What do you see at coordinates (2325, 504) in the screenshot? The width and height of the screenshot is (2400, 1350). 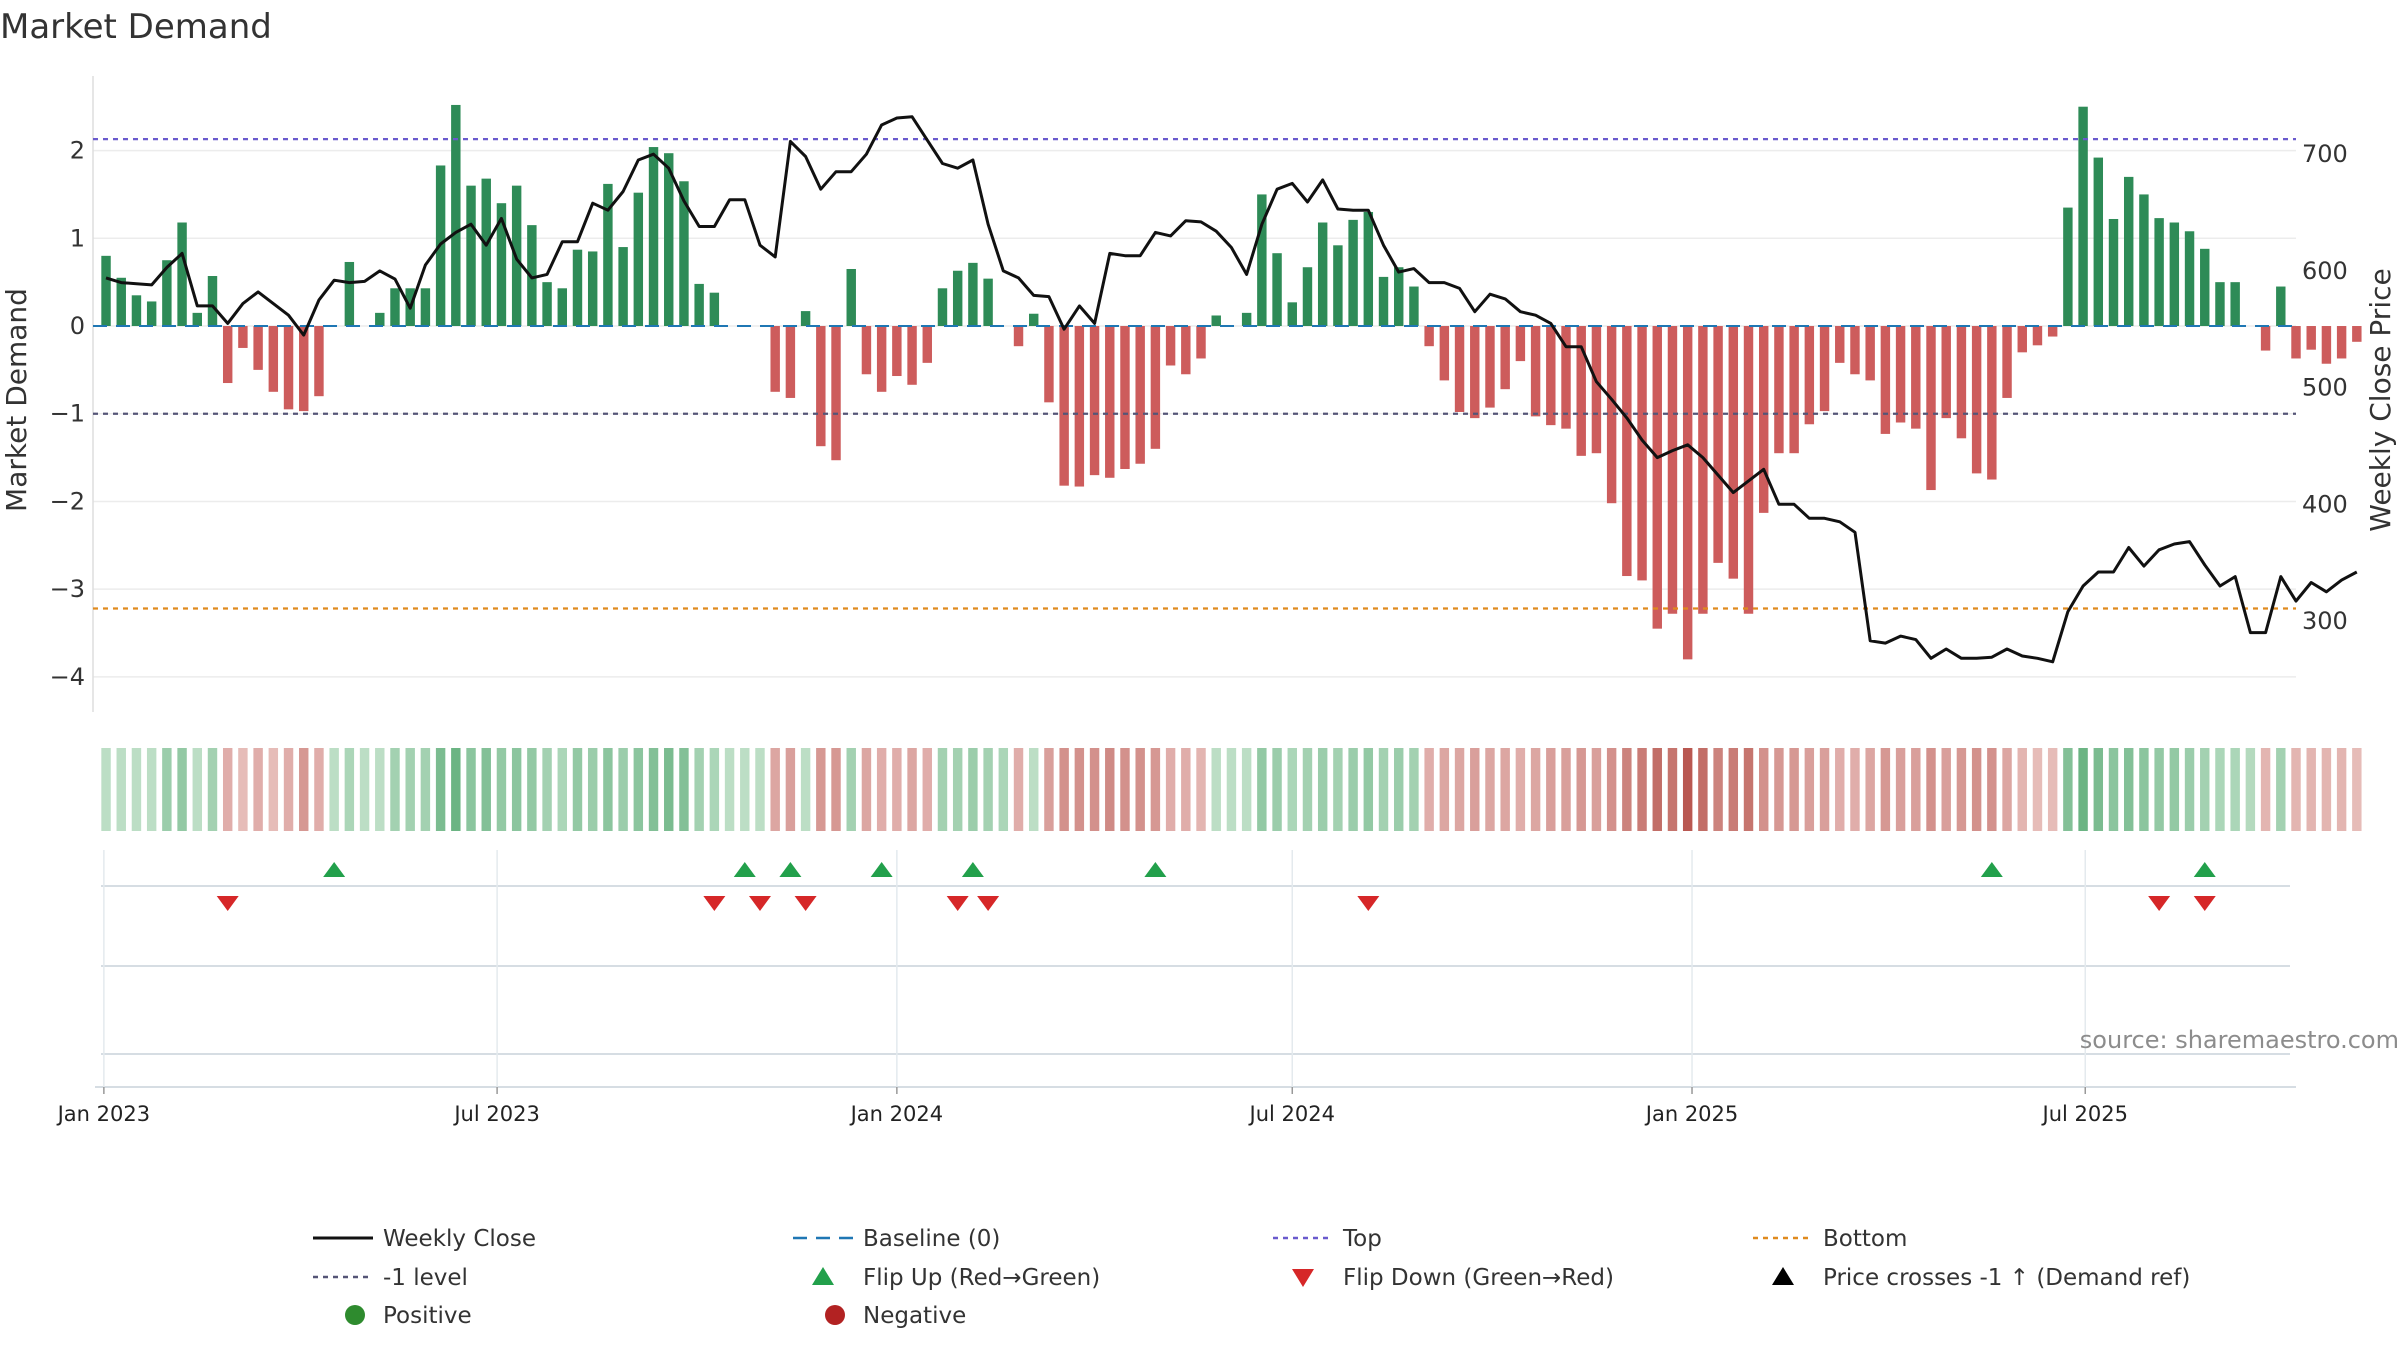 I see `y2-tick-label: 400` at bounding box center [2325, 504].